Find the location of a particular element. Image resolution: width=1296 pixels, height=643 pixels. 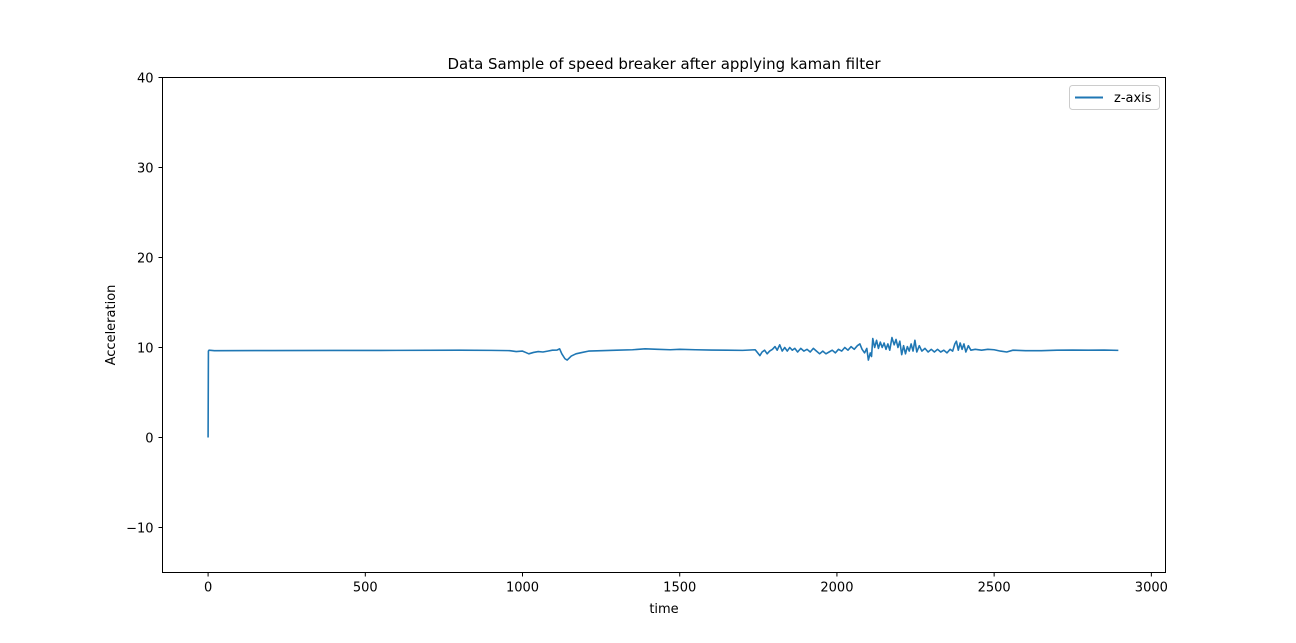

legend-frame is located at coordinates (1114, 97).